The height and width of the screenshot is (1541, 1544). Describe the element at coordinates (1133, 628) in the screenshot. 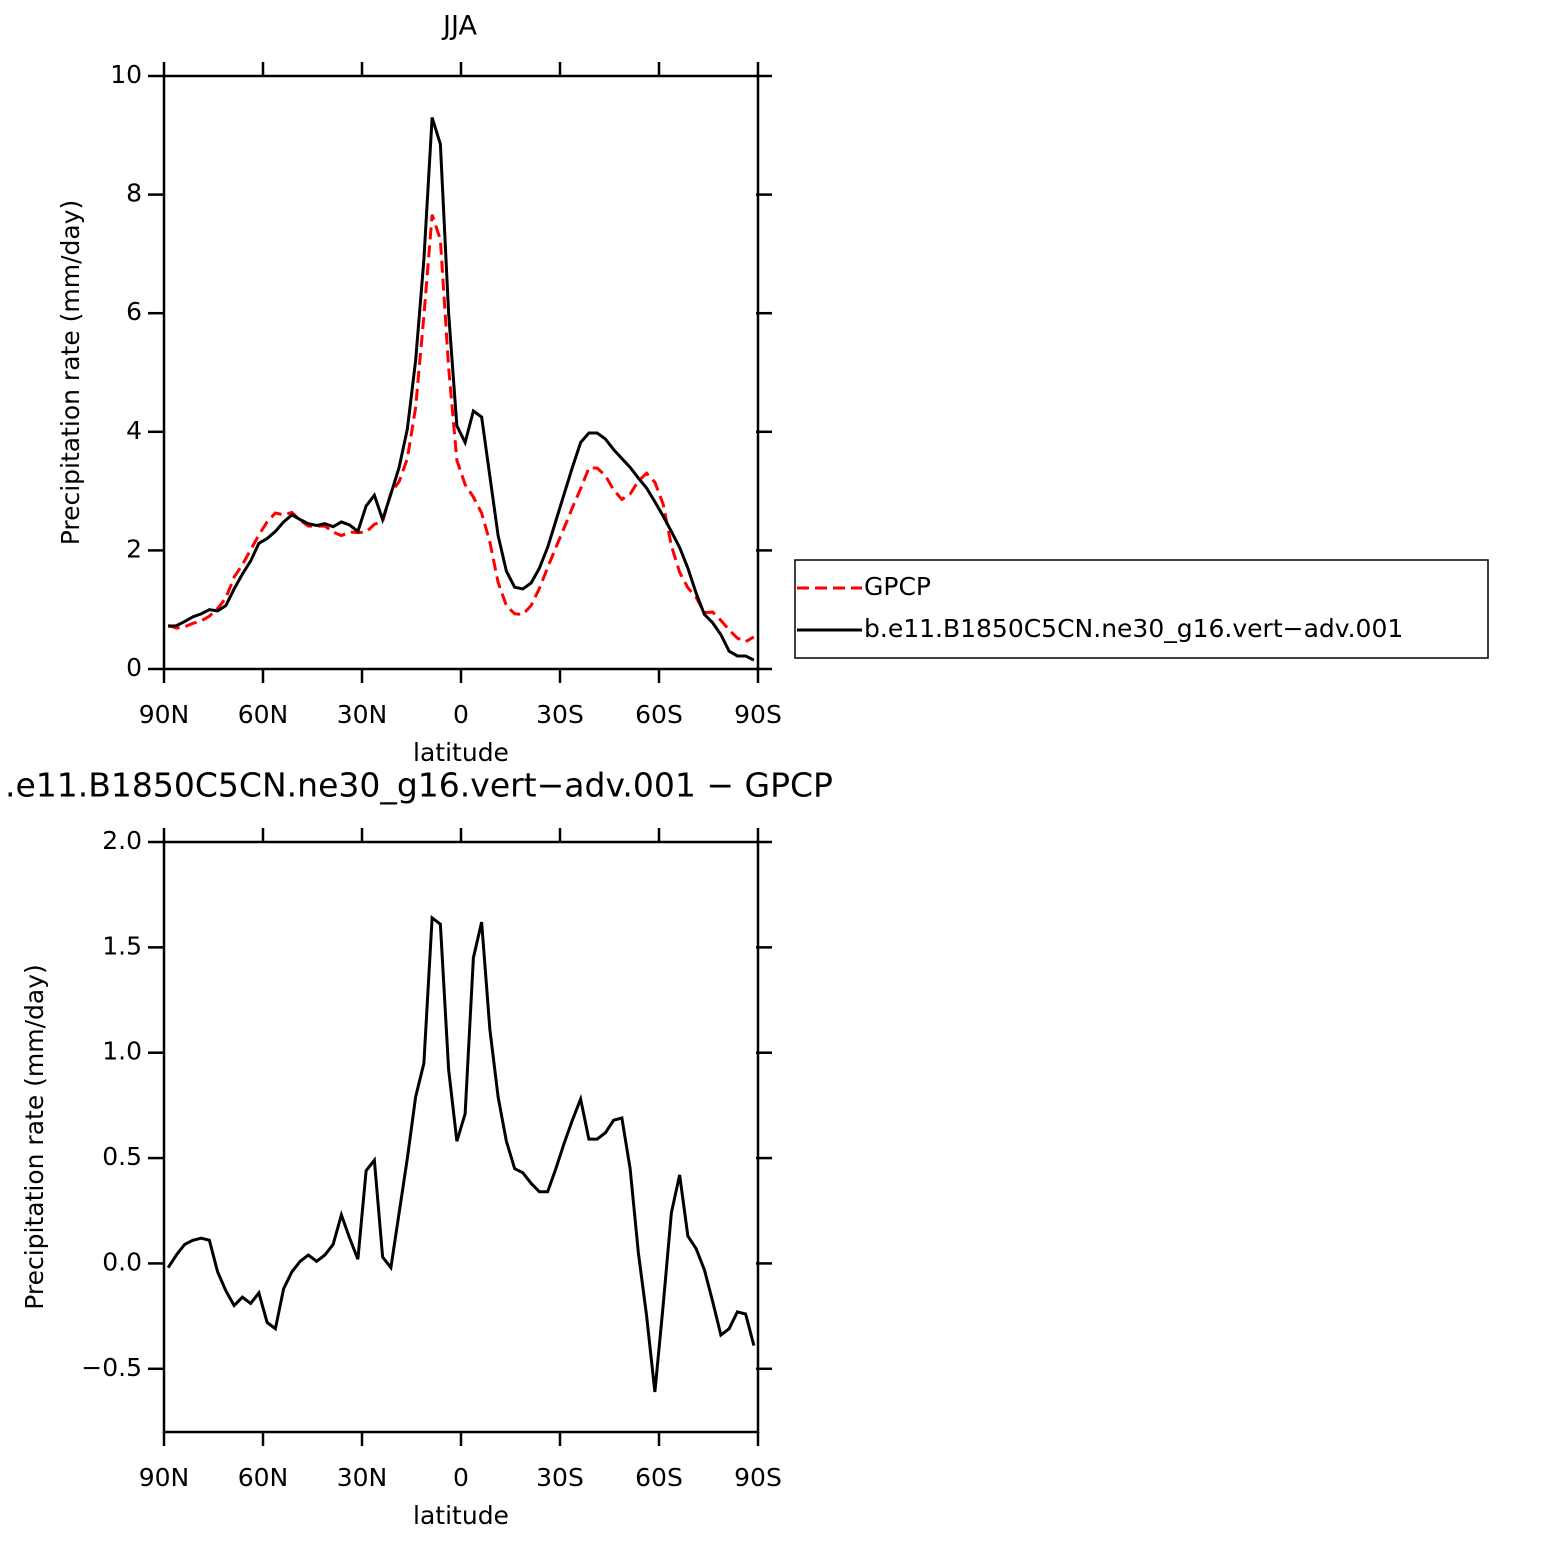

I see `legend-label: b.e11.B1850C5CN.ne30_g16.vert−adv.001` at that location.